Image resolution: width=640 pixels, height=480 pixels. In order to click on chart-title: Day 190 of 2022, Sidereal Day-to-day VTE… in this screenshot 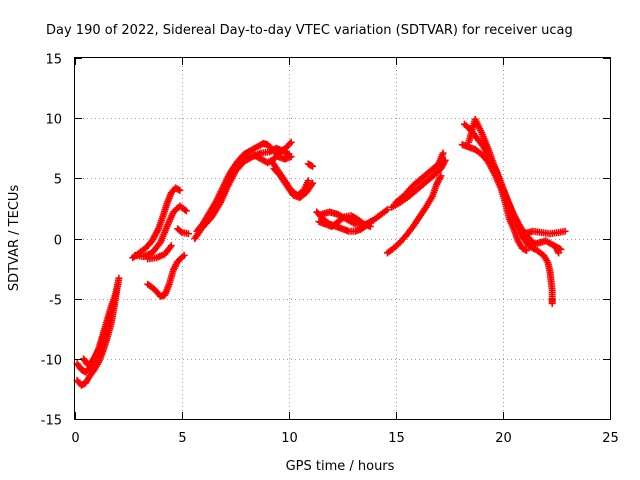, I will do `click(309, 30)`.